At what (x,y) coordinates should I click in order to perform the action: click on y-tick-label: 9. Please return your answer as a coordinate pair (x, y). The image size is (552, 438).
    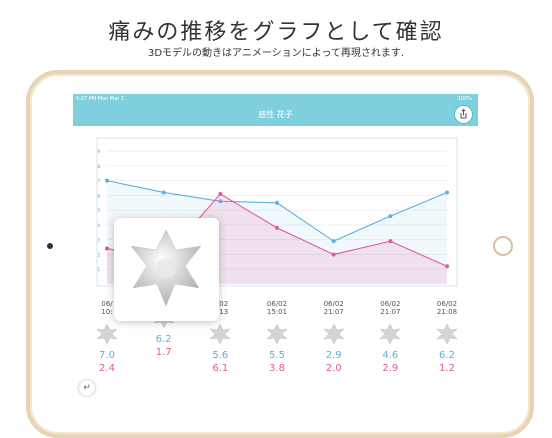
    Looking at the image, I should click on (98, 151).